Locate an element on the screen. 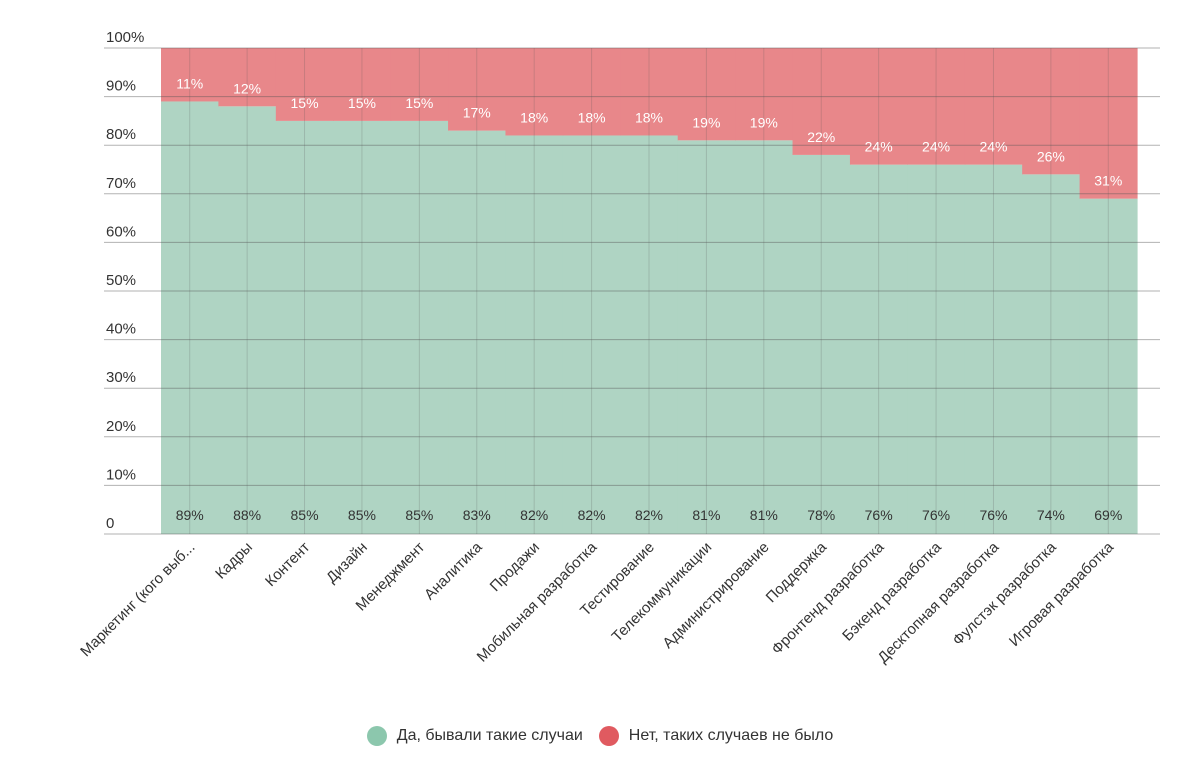  y-tick-label-4: 40% is located at coordinates (121, 329).